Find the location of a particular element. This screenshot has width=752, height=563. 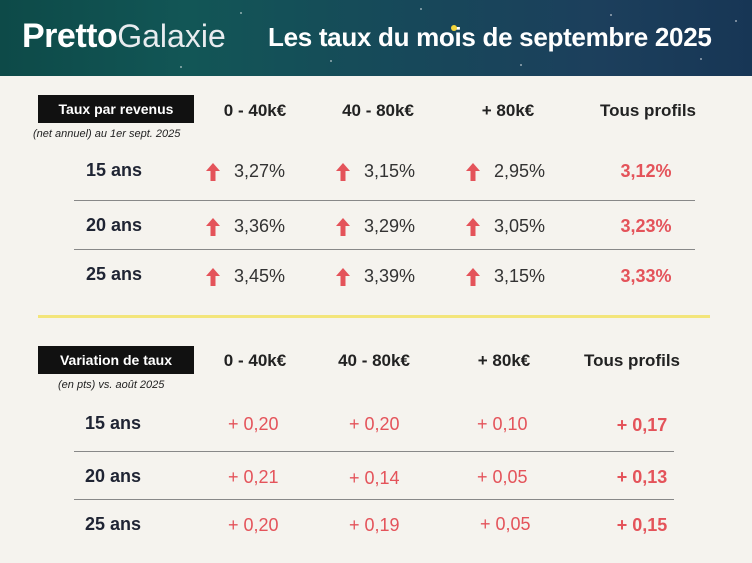

brand-logo: PrettoGalaxie is located at coordinates (124, 37).